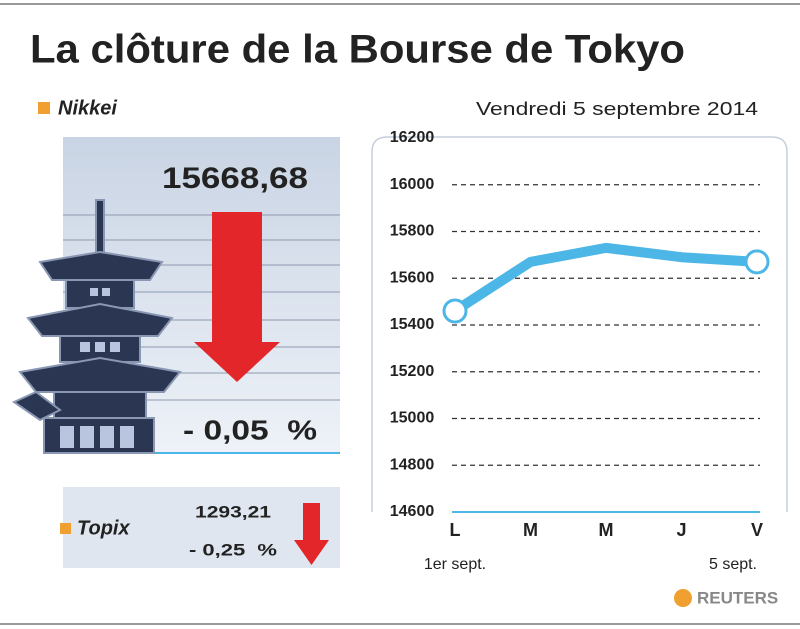 Image resolution: width=800 pixels, height=629 pixels. I want to click on y-tick-label: 15200, so click(412, 371).